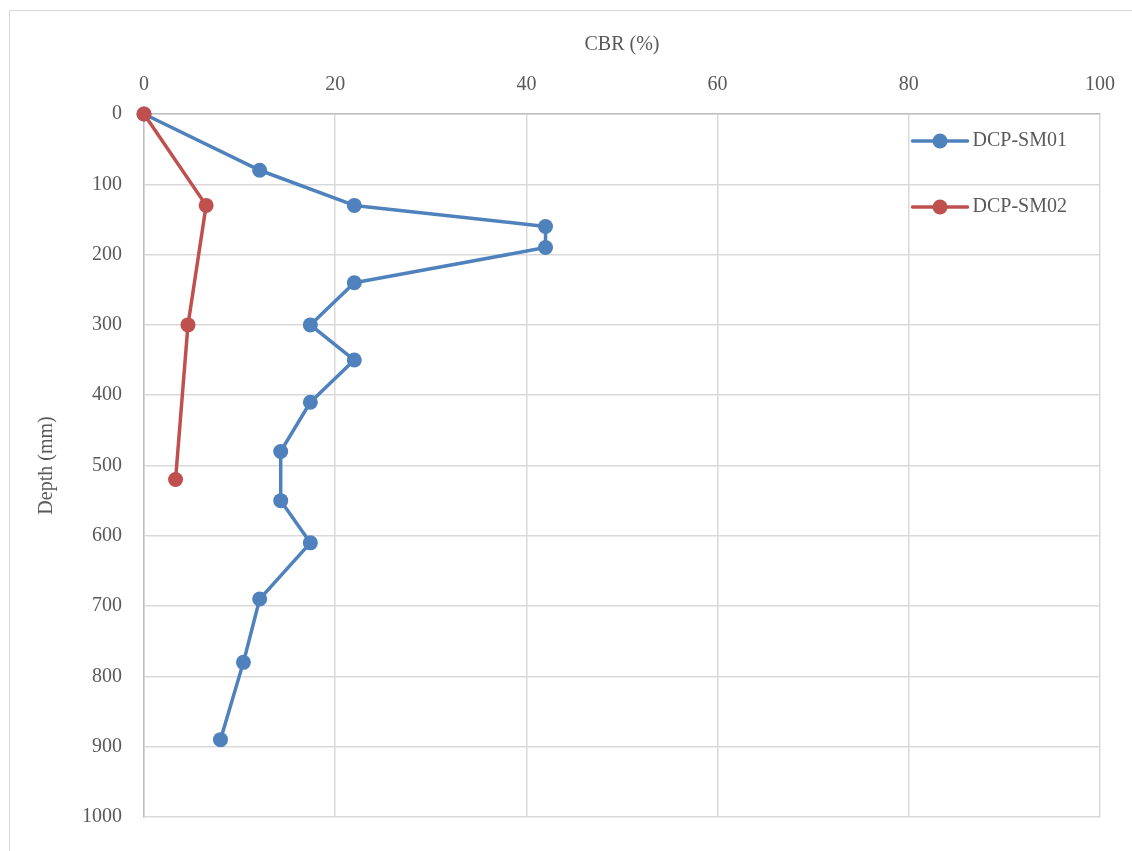 This screenshot has height=851, width=1132. What do you see at coordinates (526, 83) in the screenshot?
I see `x-tick-label: 40` at bounding box center [526, 83].